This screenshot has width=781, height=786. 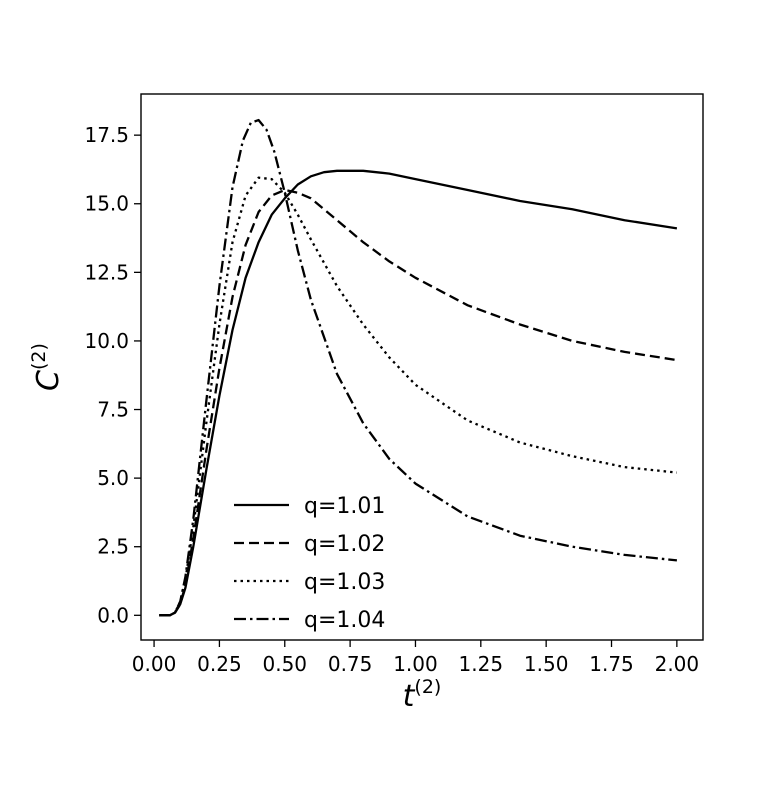 What do you see at coordinates (309, 563) in the screenshot?
I see `legend: q=1.01 q=1.02 q=1.03 q=1.04` at bounding box center [309, 563].